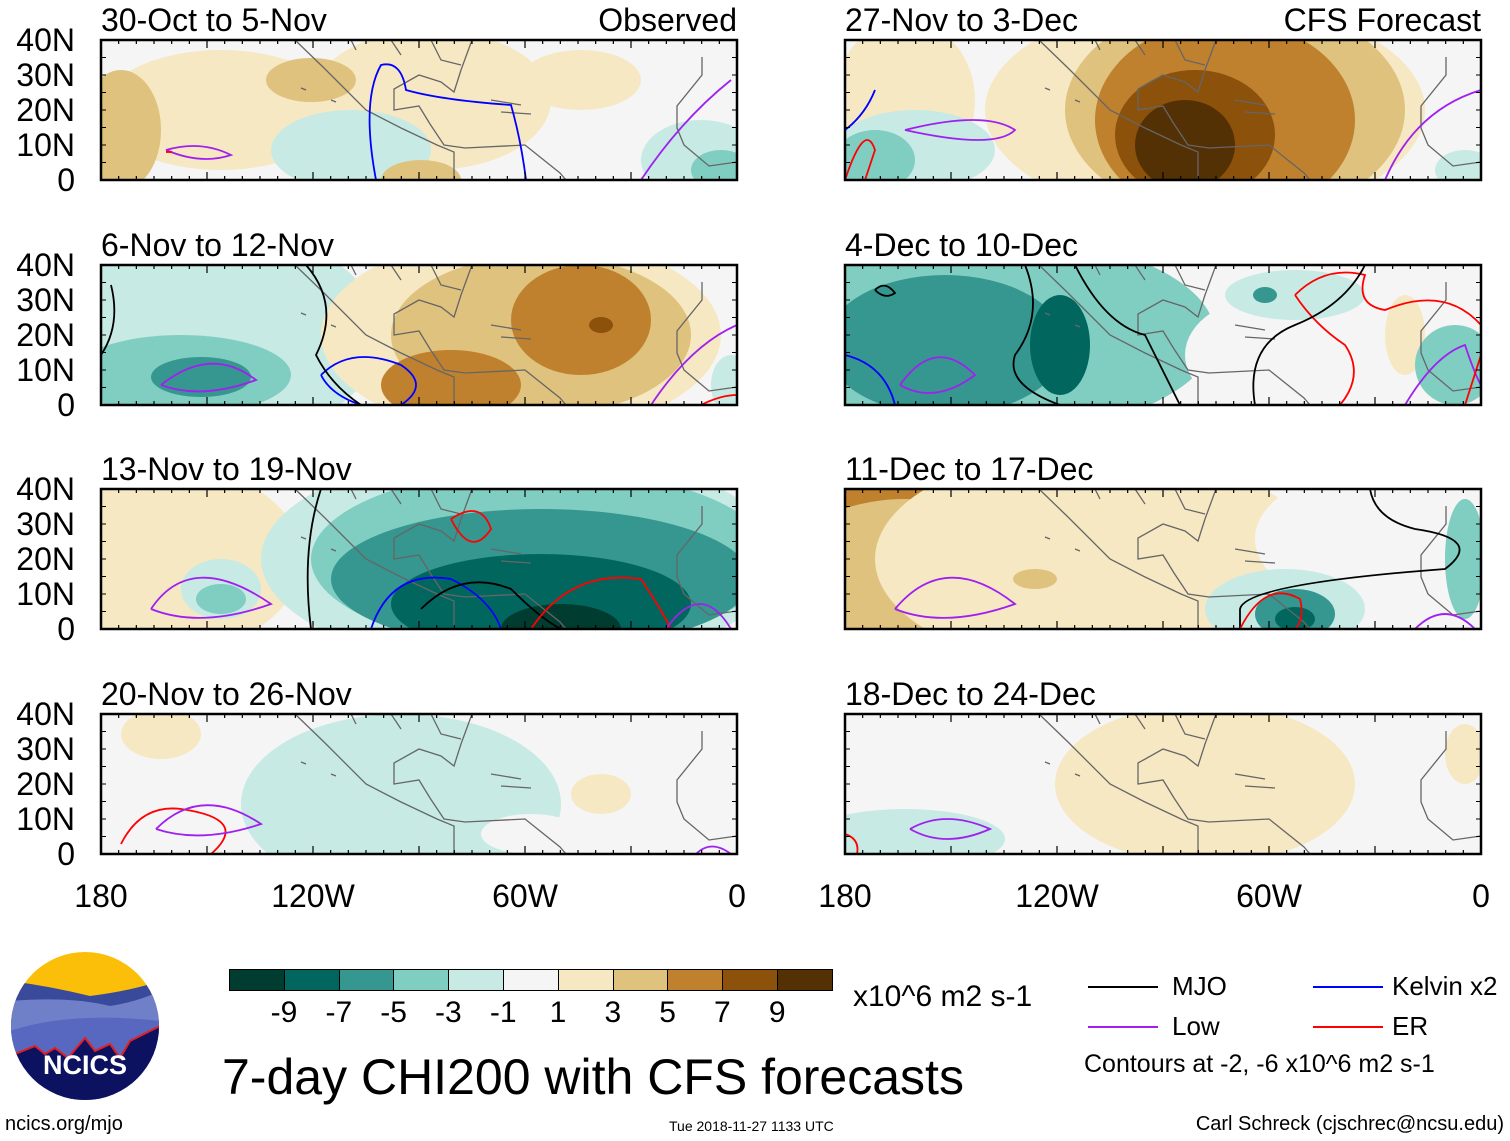 This screenshot has width=1510, height=1141. What do you see at coordinates (1199, 986) in the screenshot?
I see `legend-label: MJO` at bounding box center [1199, 986].